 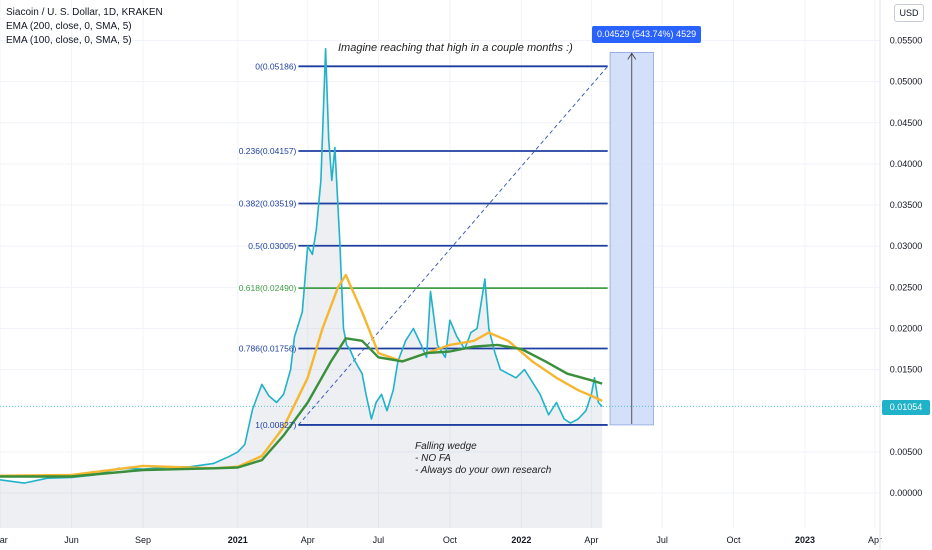 I want to click on fib-level-label: 0.5(0.03005), so click(x=272, y=246).